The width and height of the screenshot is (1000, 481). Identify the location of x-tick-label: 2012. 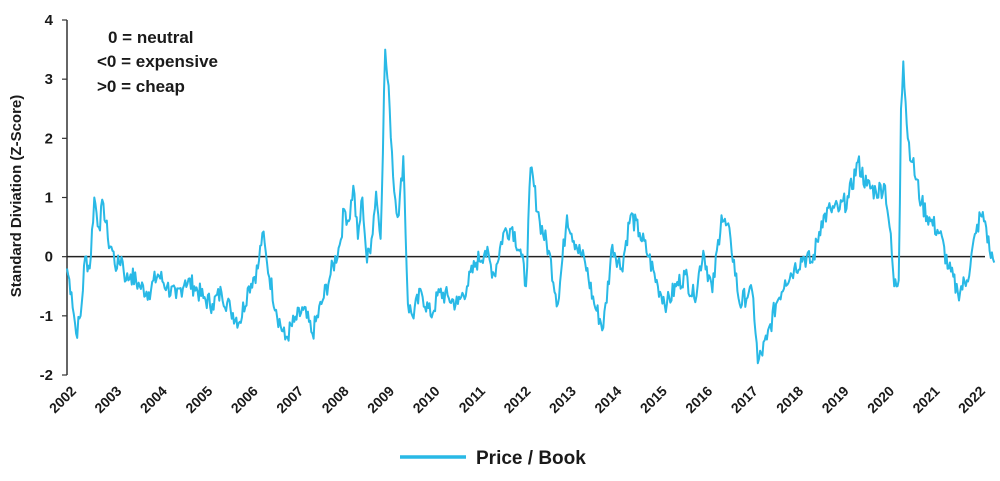
(516, 399).